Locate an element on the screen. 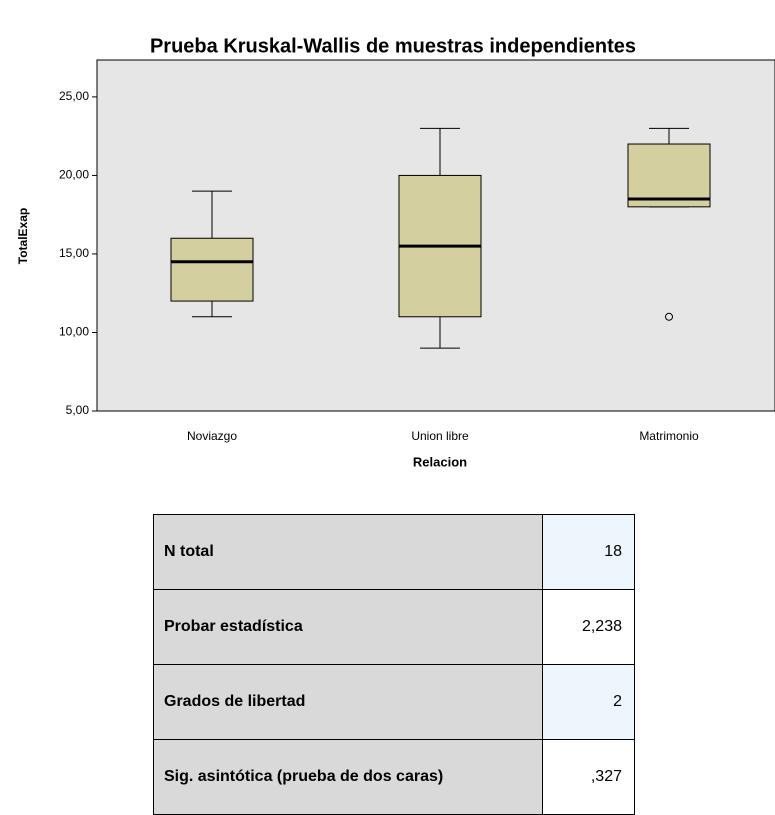 This screenshot has height=815, width=775. row-label: Probar estadística is located at coordinates (348, 627).